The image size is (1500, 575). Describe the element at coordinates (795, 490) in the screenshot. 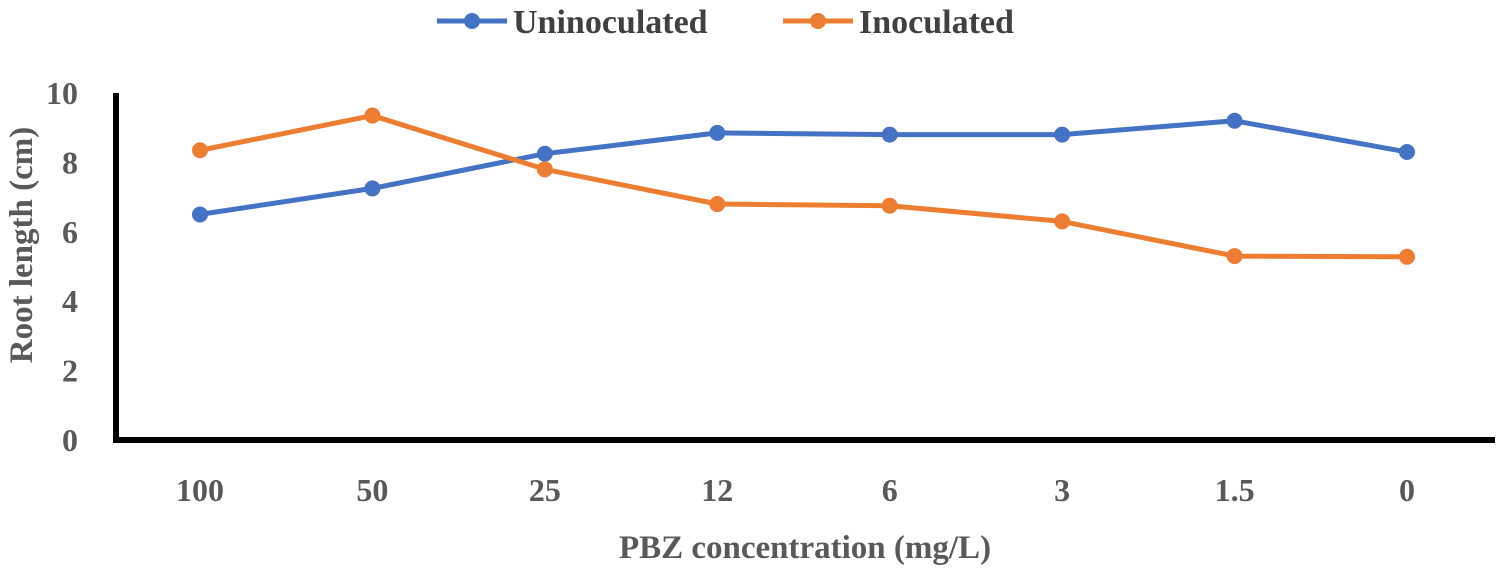

I see `x-tick-labels: 100 50 25 12 6 3 1.5 0` at that location.